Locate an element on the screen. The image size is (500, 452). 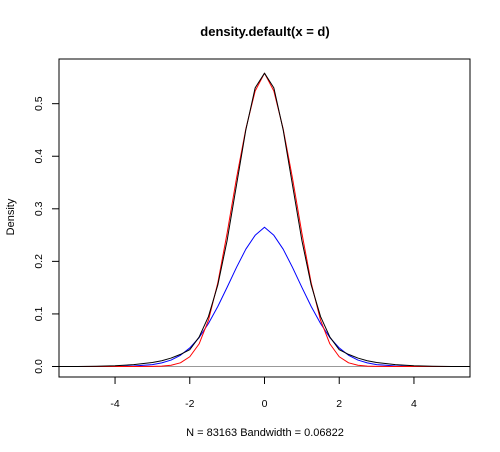
x-tick-label: 4 is located at coordinates (414, 404).